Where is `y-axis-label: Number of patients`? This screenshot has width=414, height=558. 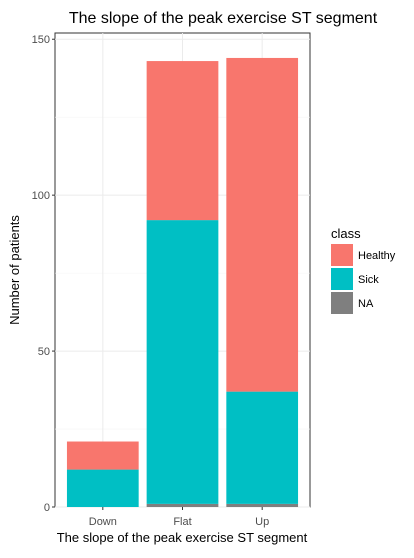 y-axis-label: Number of patients is located at coordinates (14, 270).